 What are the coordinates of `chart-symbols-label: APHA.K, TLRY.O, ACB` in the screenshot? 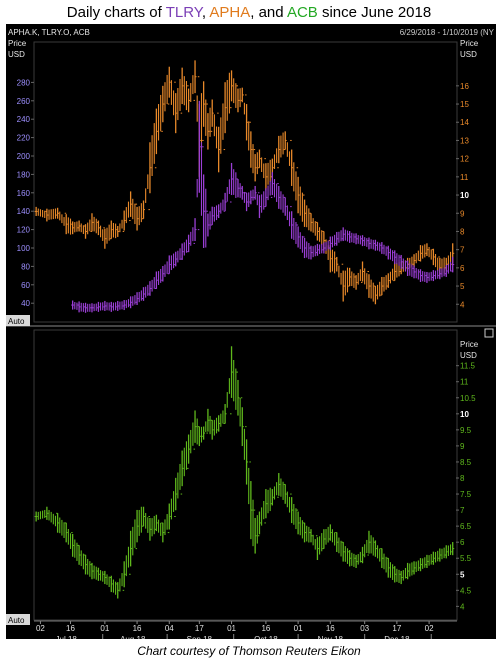 It's located at (49, 32).